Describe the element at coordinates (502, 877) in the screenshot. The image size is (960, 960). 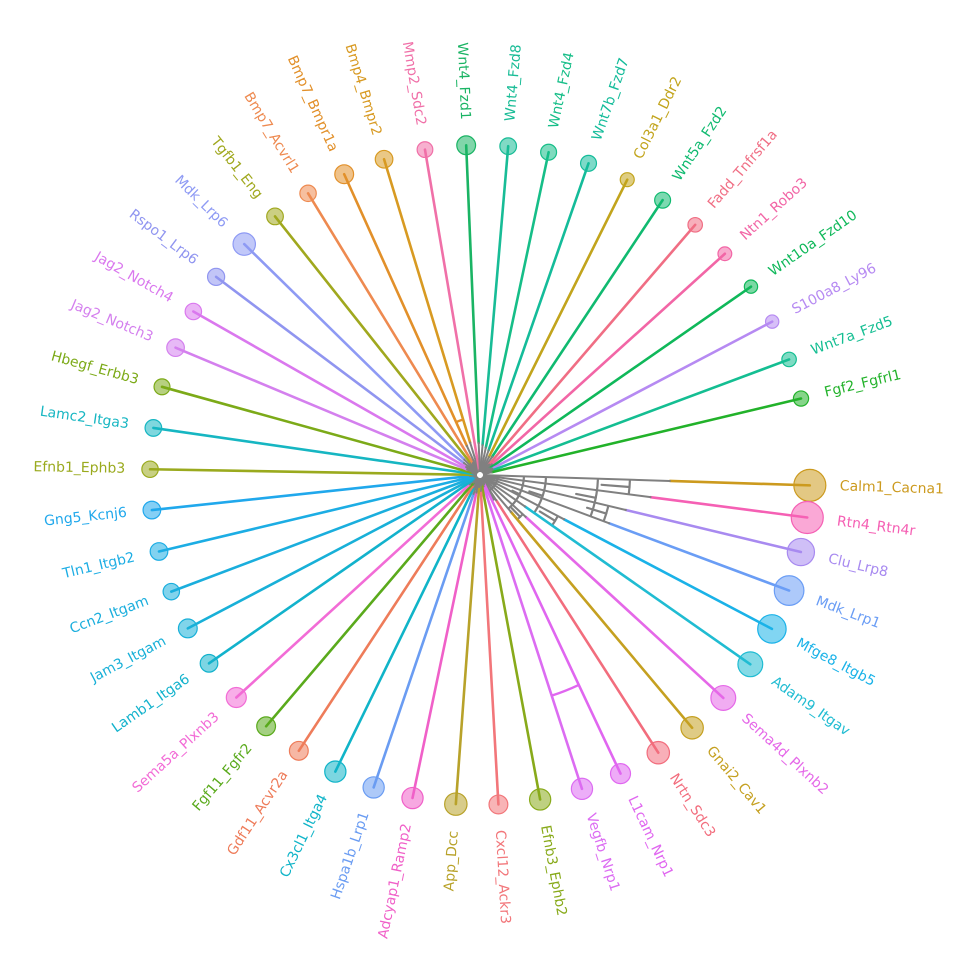
I see `leaf-label: Cxcl12_Ackr3` at that location.